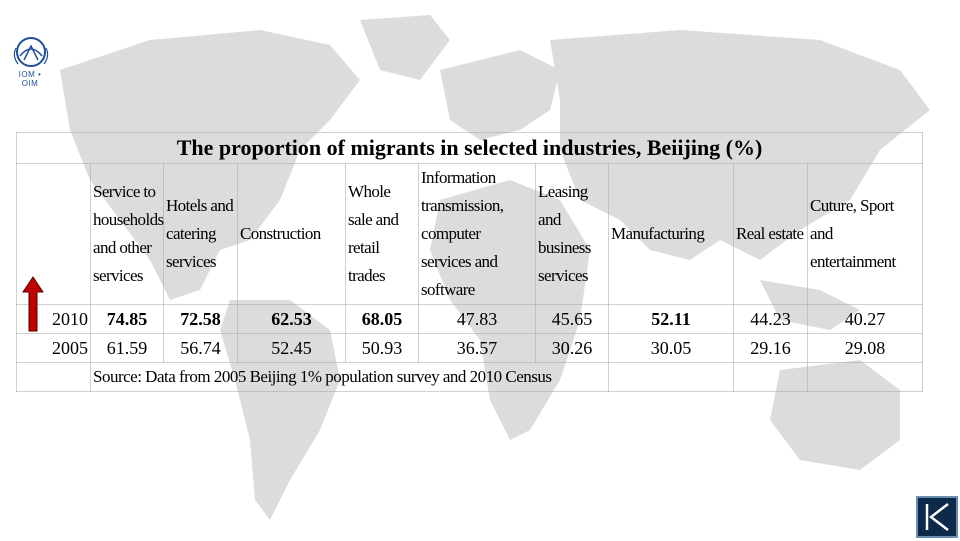 This screenshot has height=541, width=960. Describe the element at coordinates (671, 234) in the screenshot. I see `col-header: Manufacturing` at that location.